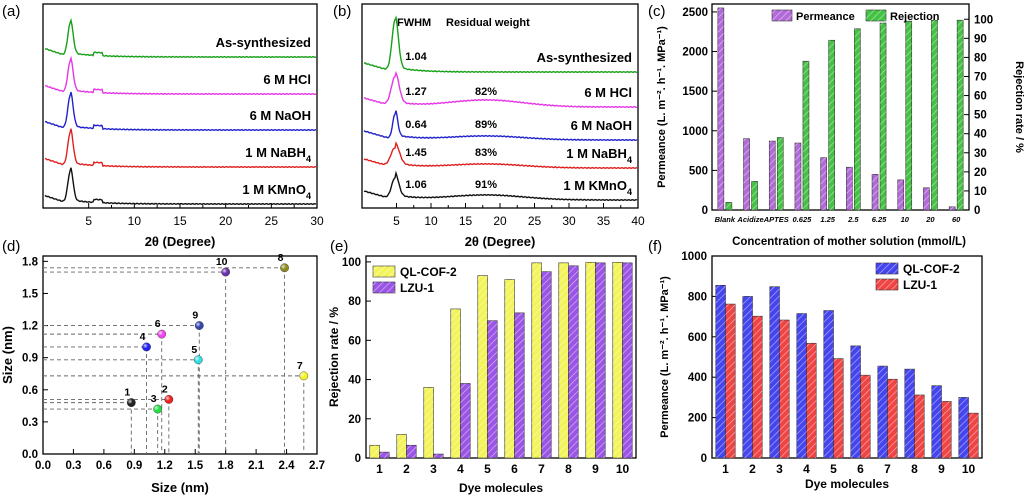  I want to click on y-tick-label: 600, so click(697, 338).